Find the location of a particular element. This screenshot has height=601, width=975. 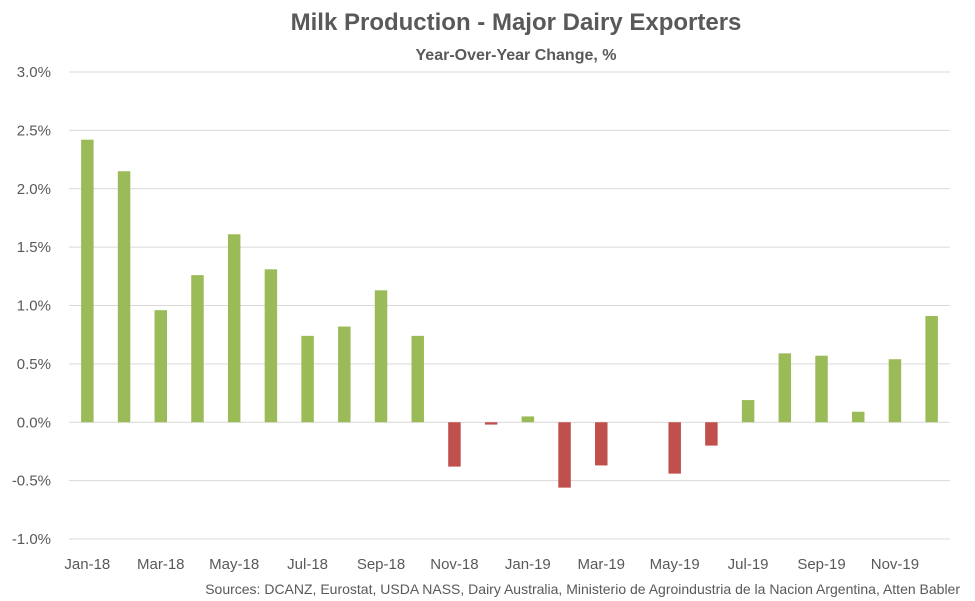

y-tick-label: 1.5% is located at coordinates (34, 247).